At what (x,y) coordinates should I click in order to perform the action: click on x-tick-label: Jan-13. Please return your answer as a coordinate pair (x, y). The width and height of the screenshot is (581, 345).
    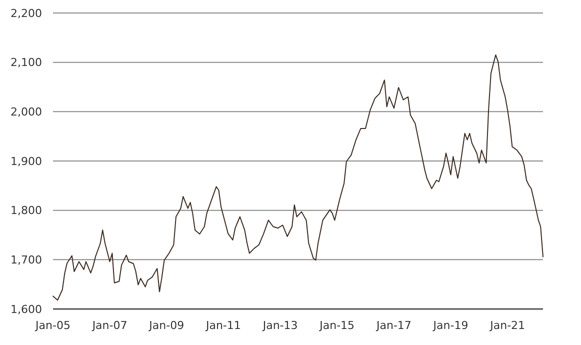
    Looking at the image, I should click on (280, 325).